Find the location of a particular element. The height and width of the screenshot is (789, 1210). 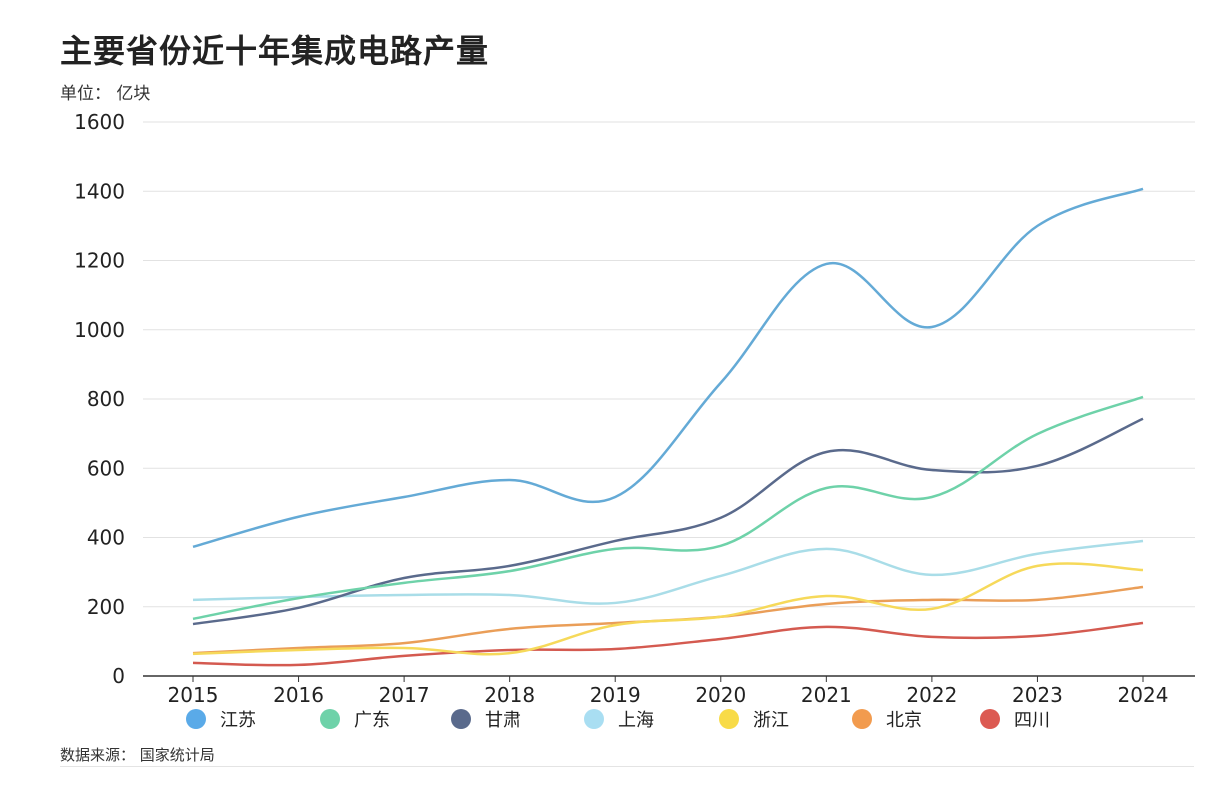

series-line-上海 is located at coordinates (668, 572).